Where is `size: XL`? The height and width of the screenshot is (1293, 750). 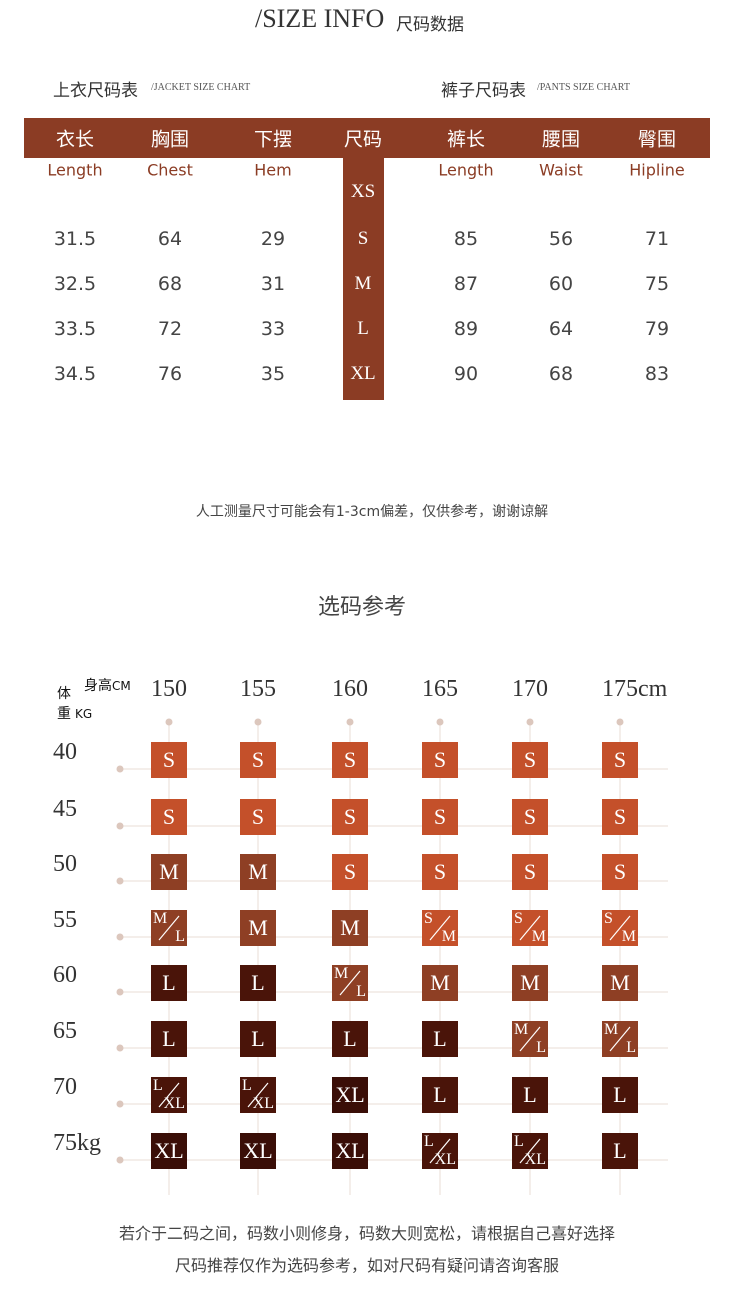 size: XL is located at coordinates (363, 373).